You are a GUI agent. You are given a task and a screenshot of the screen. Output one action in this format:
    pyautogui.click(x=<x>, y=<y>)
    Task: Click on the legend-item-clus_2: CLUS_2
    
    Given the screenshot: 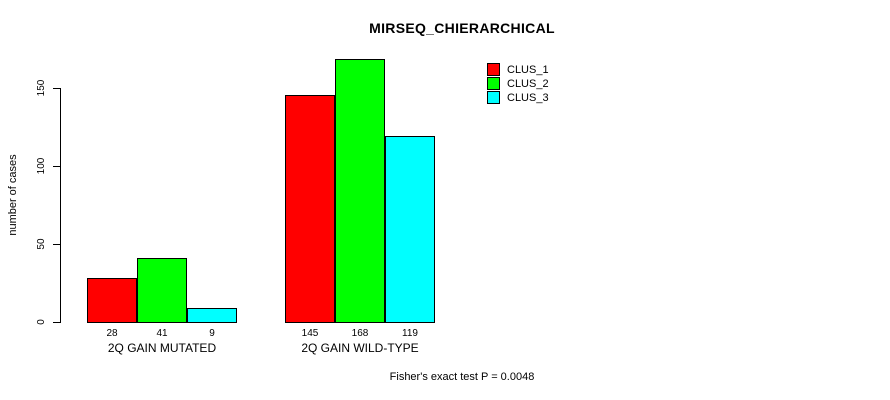 What is the action you would take?
    pyautogui.click(x=518, y=83)
    